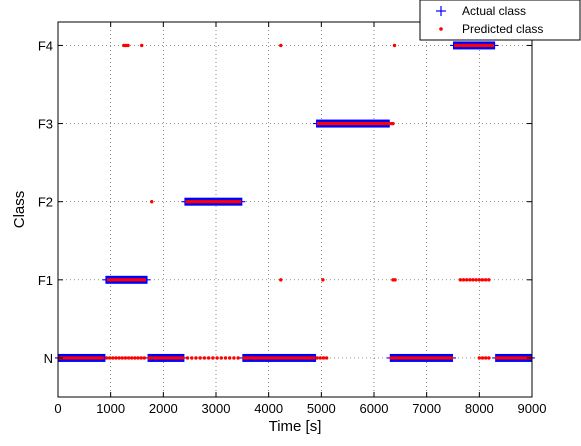 The image size is (581, 446). What do you see at coordinates (216, 408) in the screenshot?
I see `x-tick-label: 3000` at bounding box center [216, 408].